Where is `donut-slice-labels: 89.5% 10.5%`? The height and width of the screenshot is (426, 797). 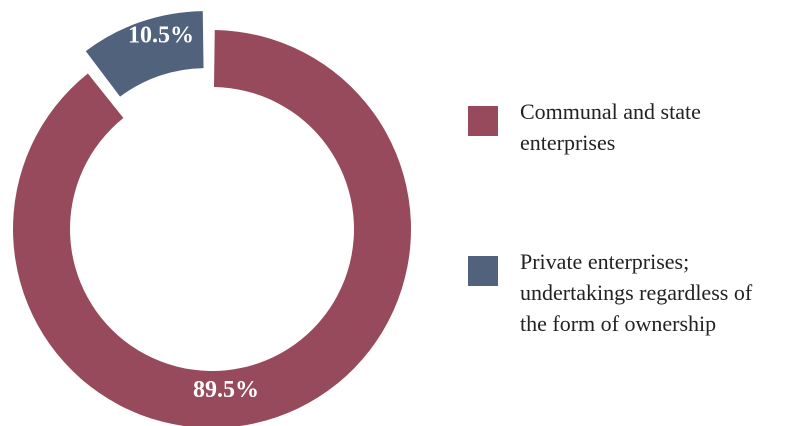
donut-slice-labels: 89.5% 10.5% is located at coordinates (193, 212).